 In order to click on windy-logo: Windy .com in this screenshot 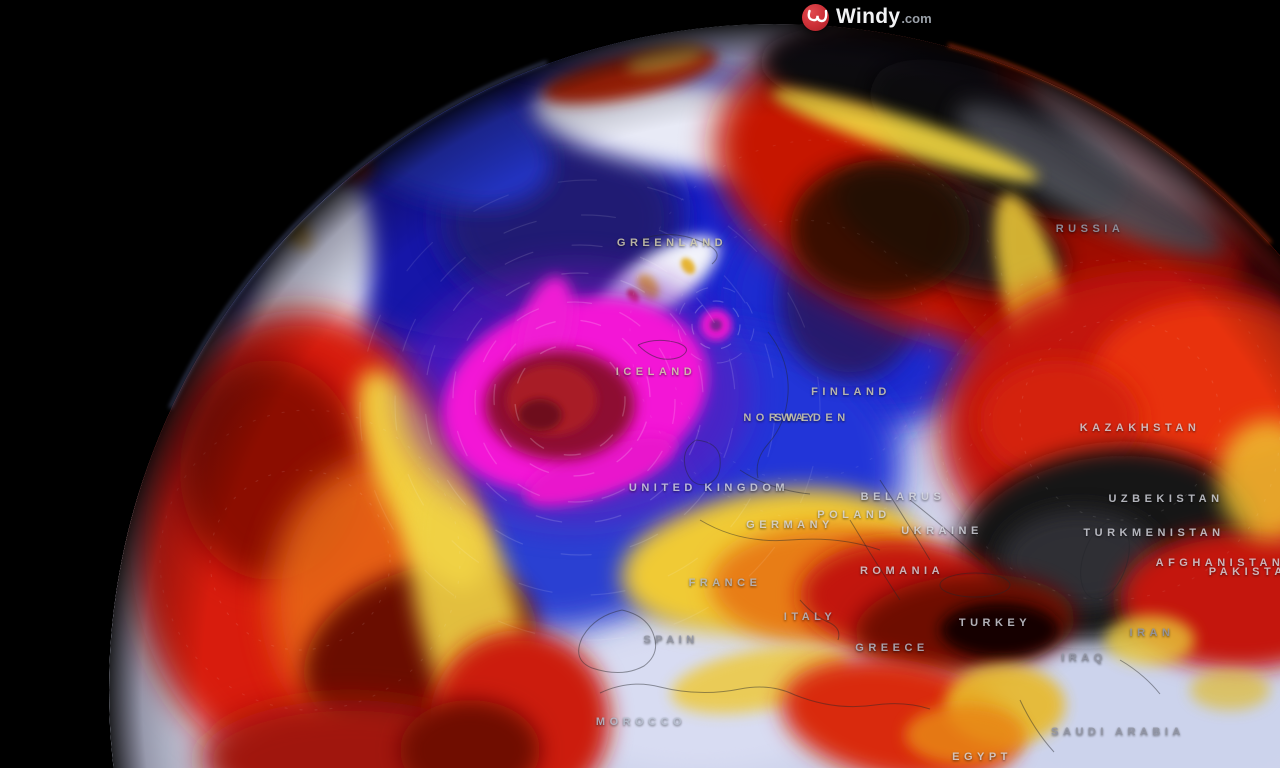, I will do `click(867, 17)`.